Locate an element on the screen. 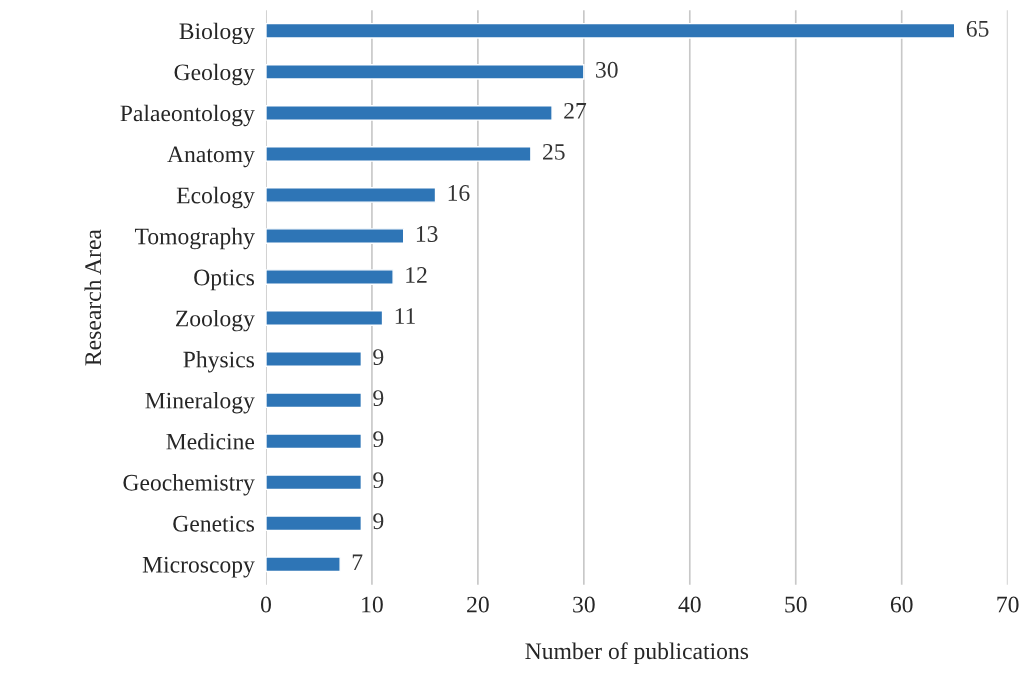  y-tick-label: Biology is located at coordinates (217, 33).